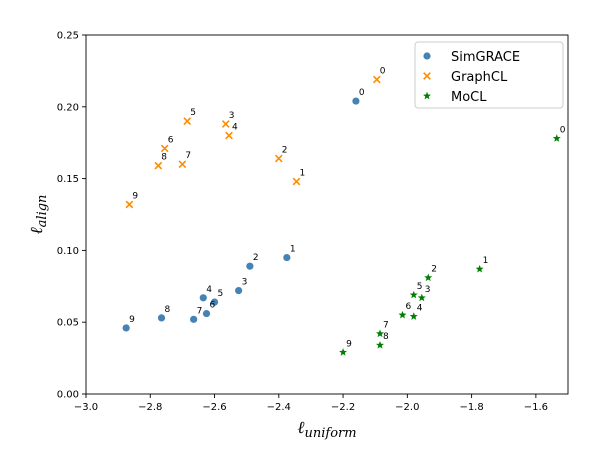  What do you see at coordinates (471, 407) in the screenshot?
I see `x-tick-label: −1.8` at bounding box center [471, 407].